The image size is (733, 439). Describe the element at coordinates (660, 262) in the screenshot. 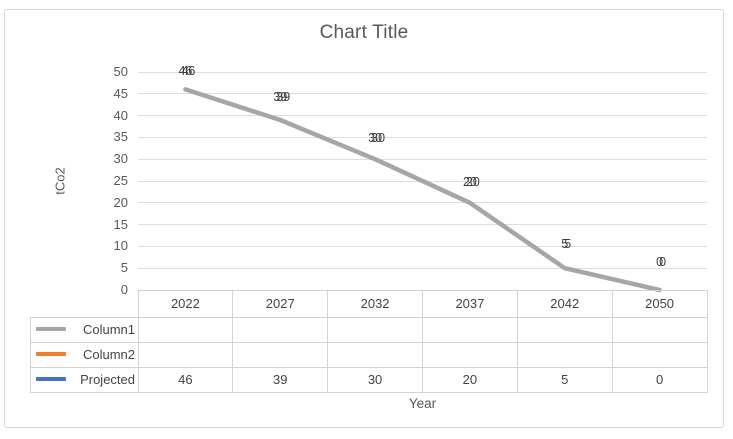

I see `data-label-text: 0` at that location.